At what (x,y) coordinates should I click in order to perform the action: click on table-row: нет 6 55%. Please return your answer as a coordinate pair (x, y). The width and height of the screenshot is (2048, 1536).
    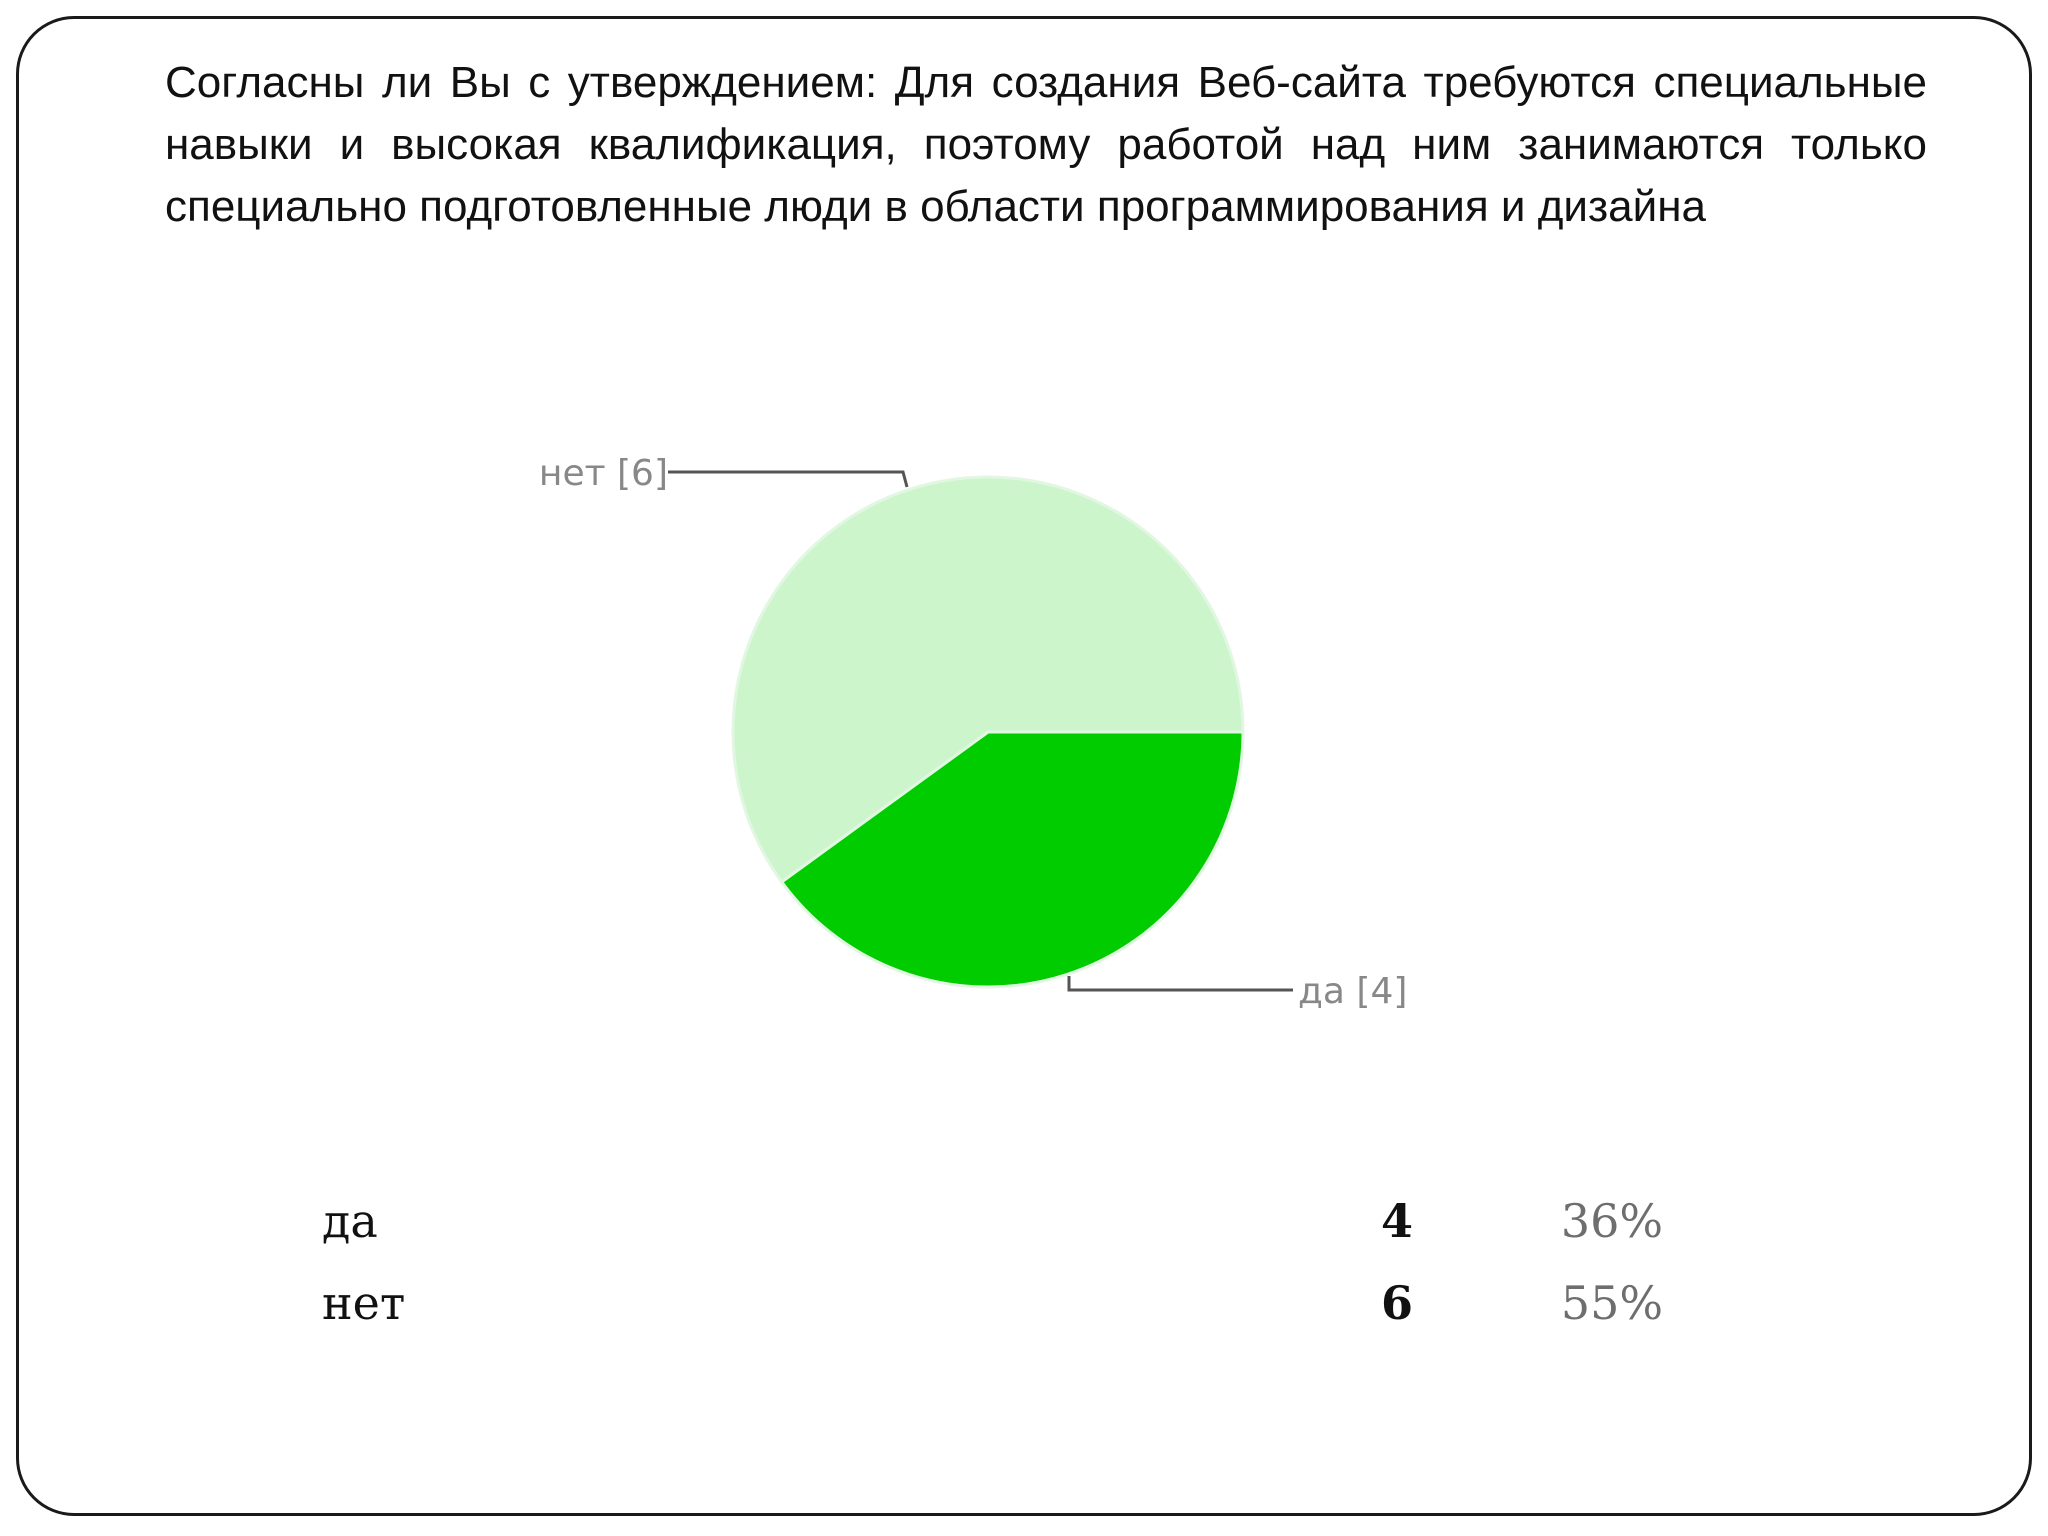
    Looking at the image, I should click on (1012, 1303).